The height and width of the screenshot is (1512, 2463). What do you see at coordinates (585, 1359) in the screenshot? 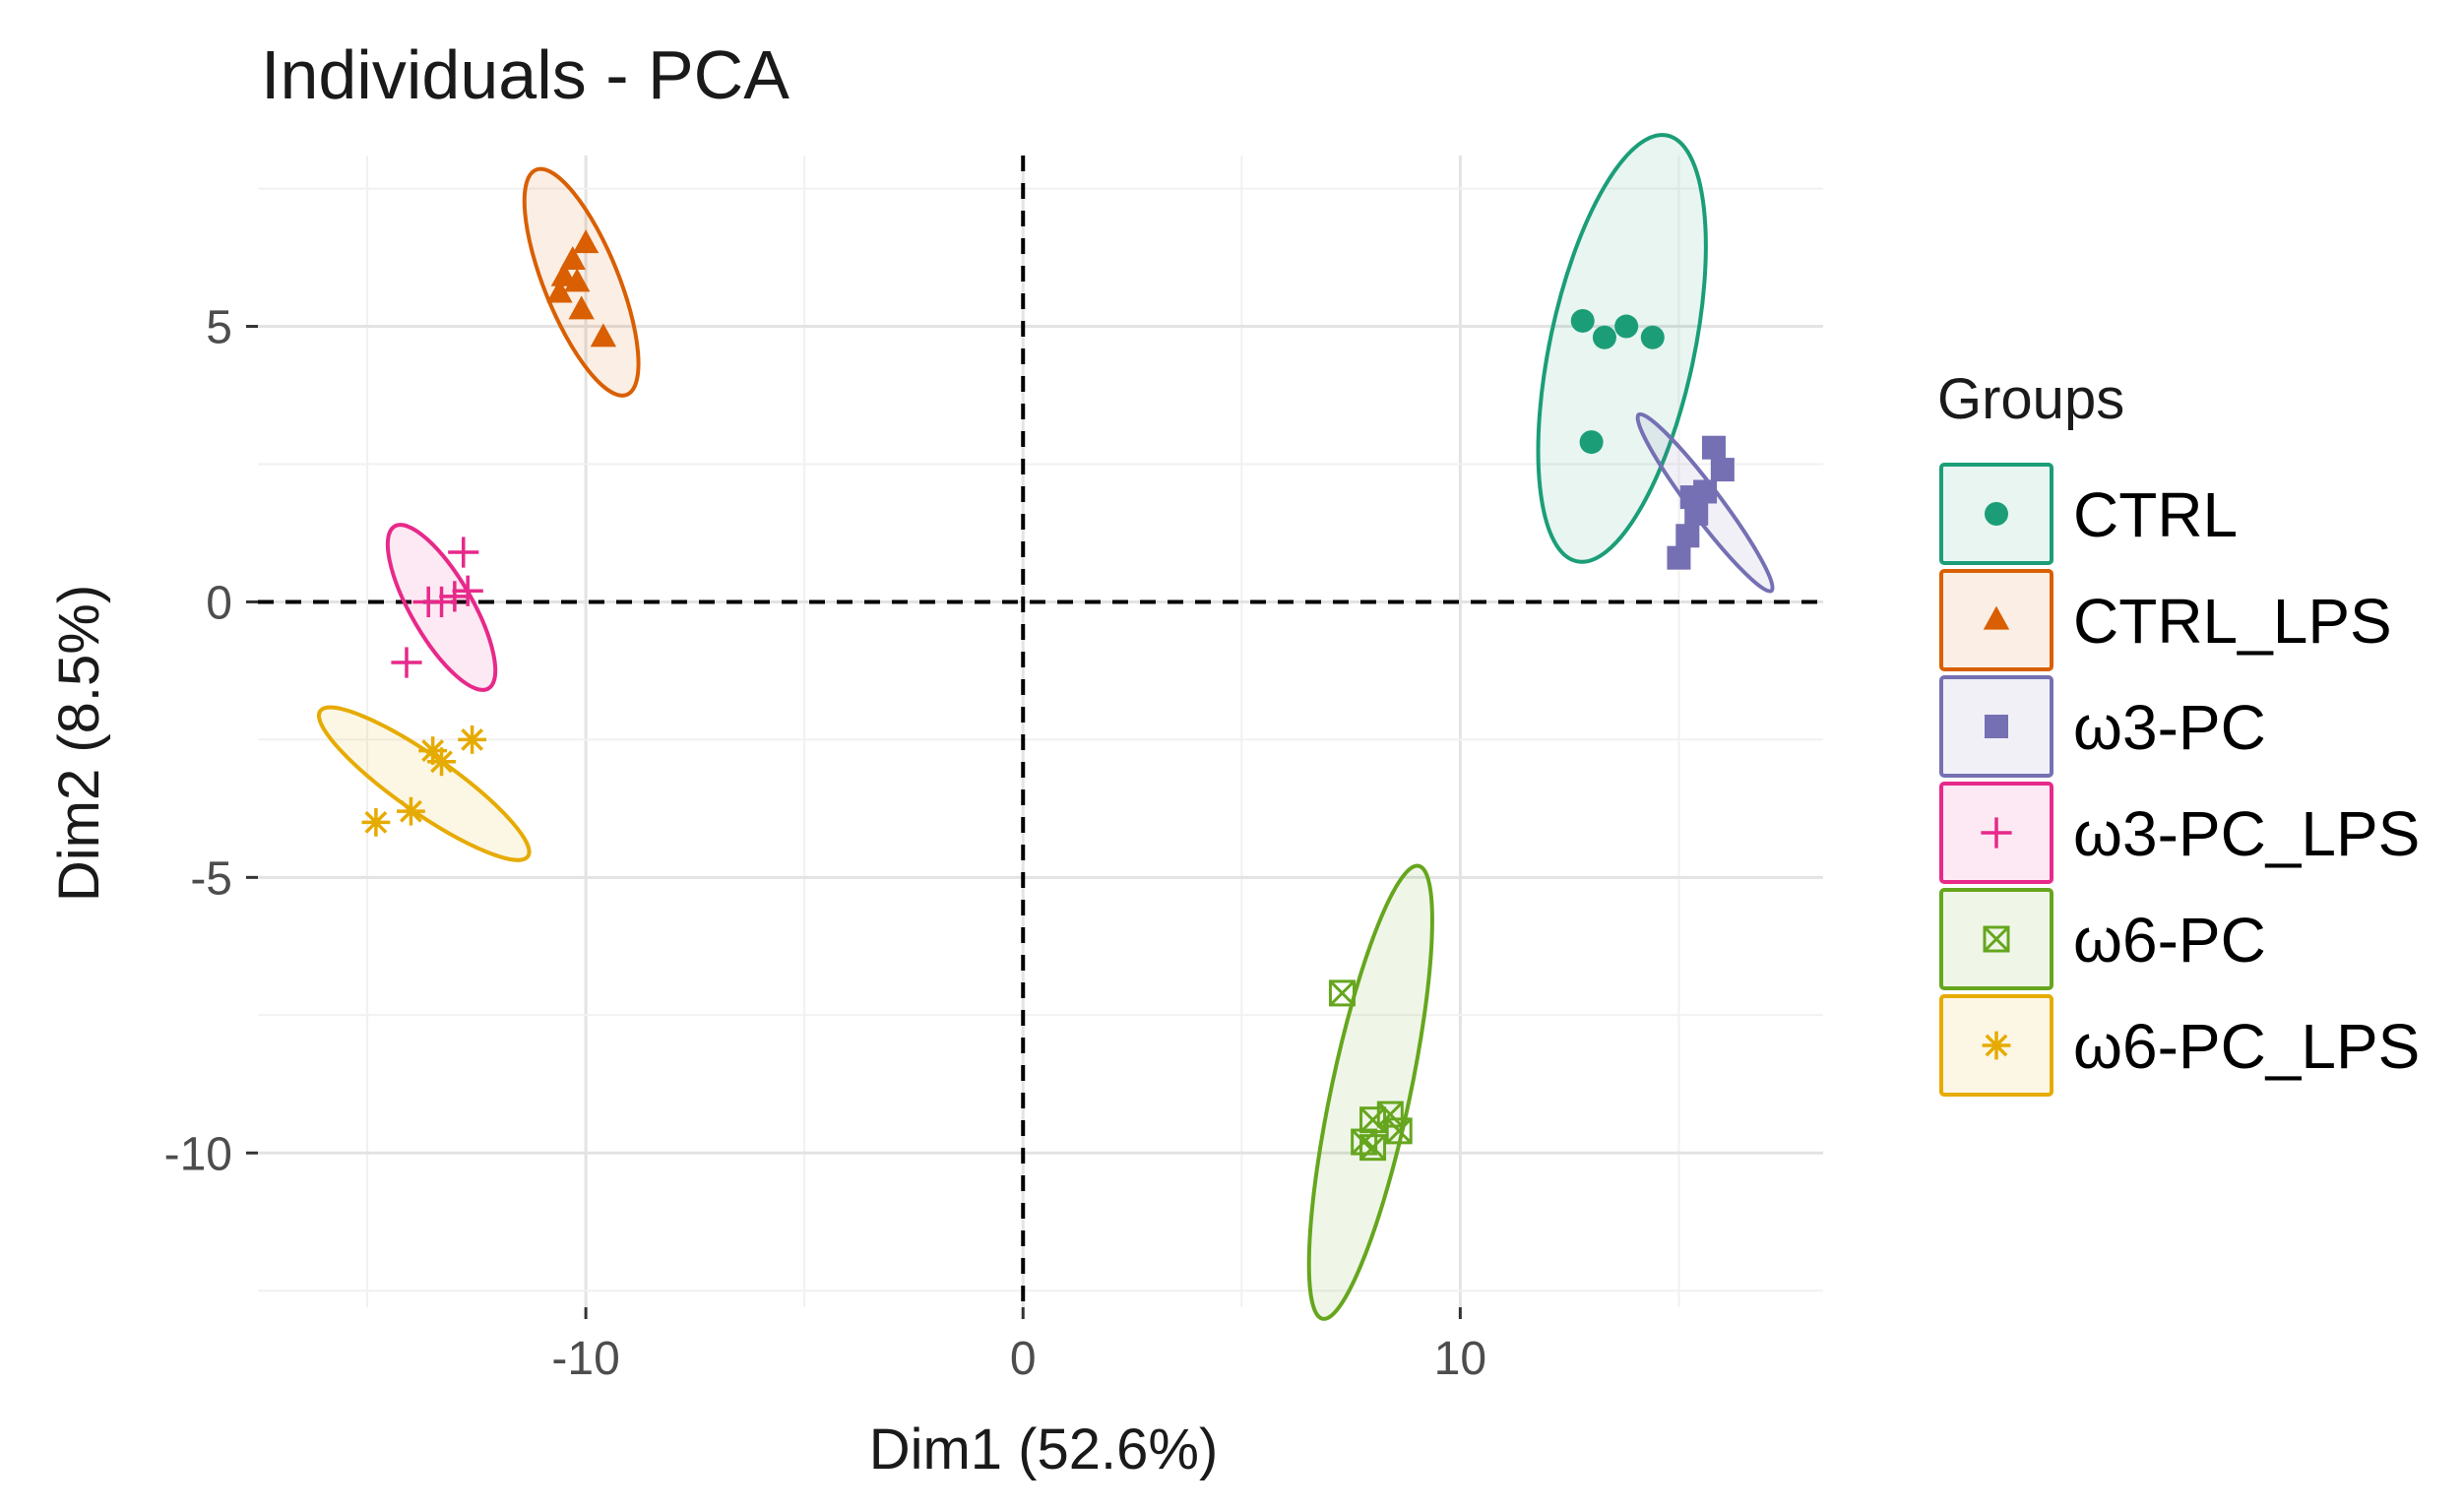
I see `x-tick-label: -10` at bounding box center [585, 1359].